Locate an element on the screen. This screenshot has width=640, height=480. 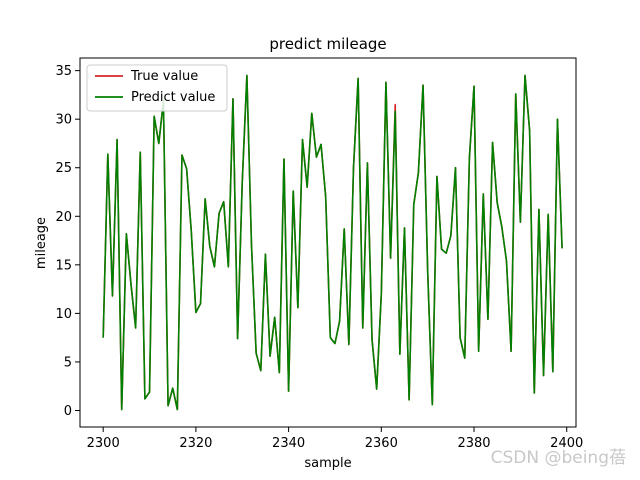
x-tick-label: 2300 is located at coordinates (103, 443).